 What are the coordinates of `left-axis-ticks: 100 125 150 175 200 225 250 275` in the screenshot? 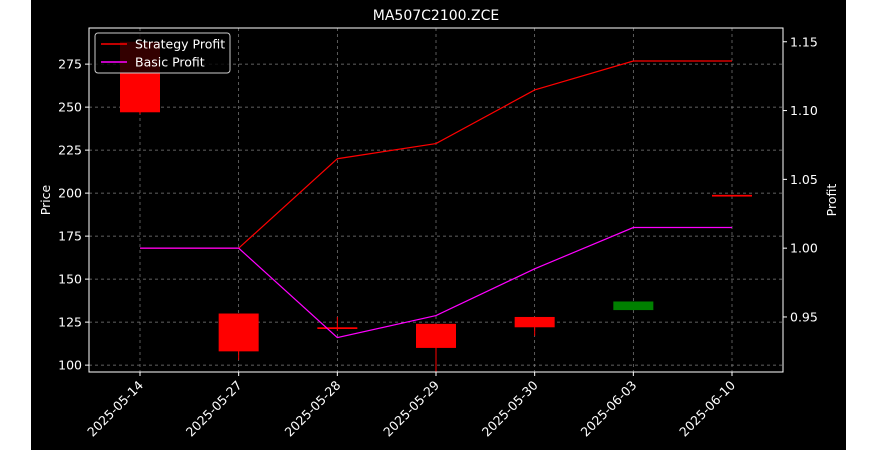 It's located at (73, 215).